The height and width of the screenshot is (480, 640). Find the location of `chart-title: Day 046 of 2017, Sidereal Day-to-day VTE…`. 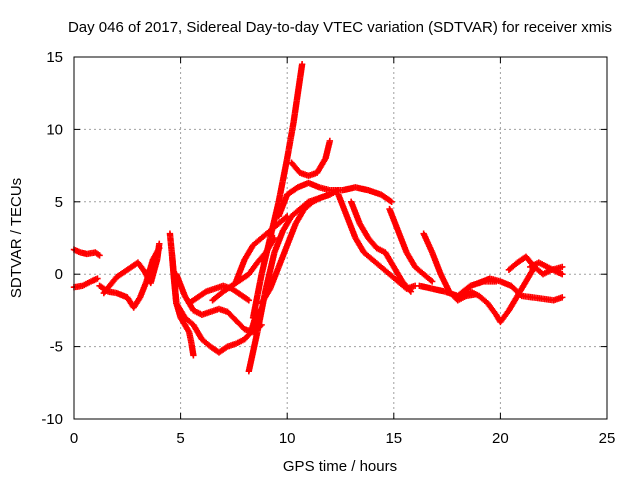

chart-title: Day 046 of 2017, Sidereal Day-to-day VTE… is located at coordinates (340, 27).